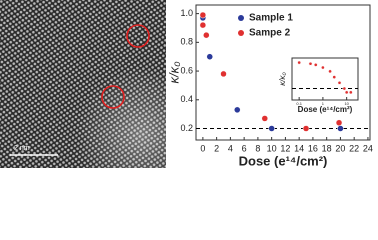 This screenshot has height=240, width=378. Describe the element at coordinates (257, 148) in the screenshot. I see `x-tick-label: 8` at that location.